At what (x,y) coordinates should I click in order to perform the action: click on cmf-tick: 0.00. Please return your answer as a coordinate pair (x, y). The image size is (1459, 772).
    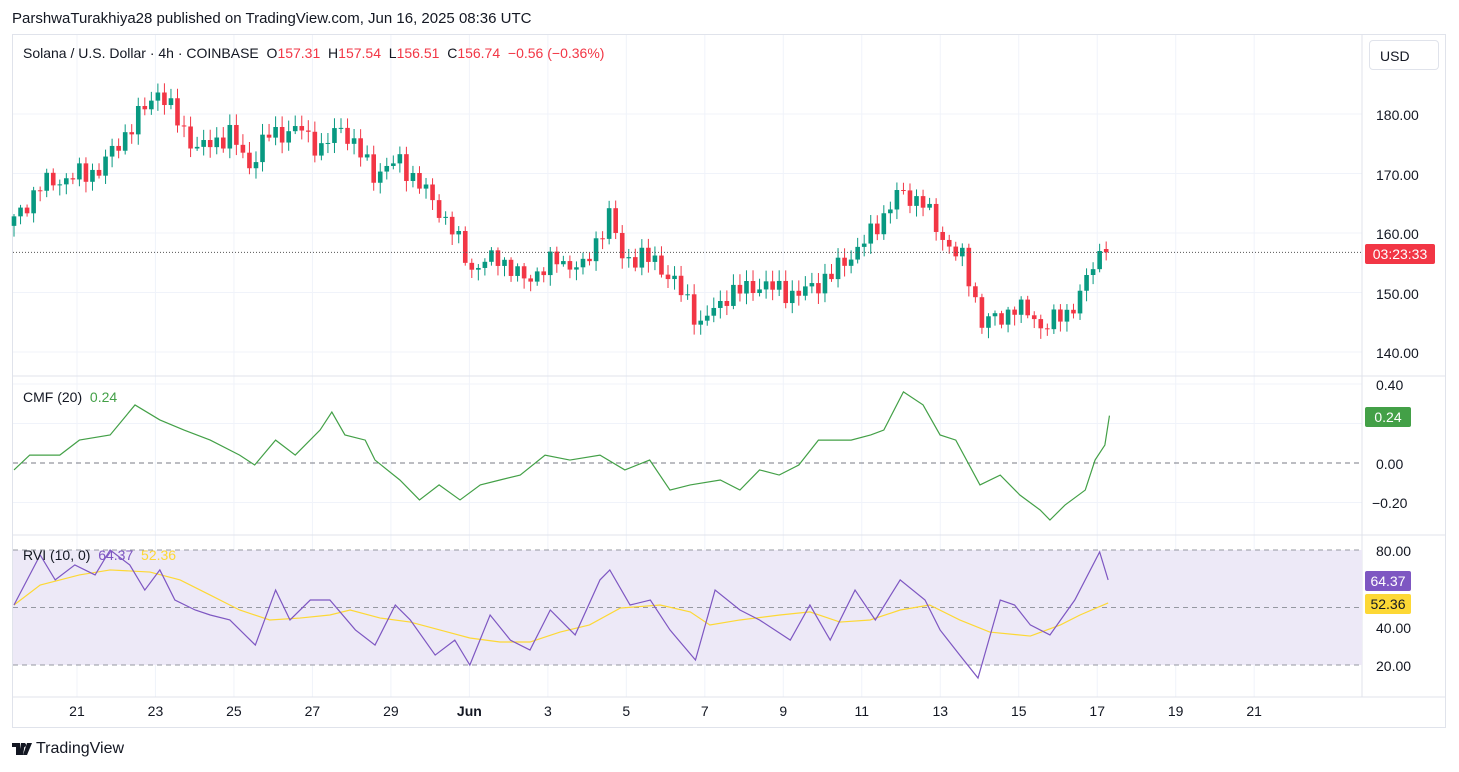
    Looking at the image, I should click on (1390, 464).